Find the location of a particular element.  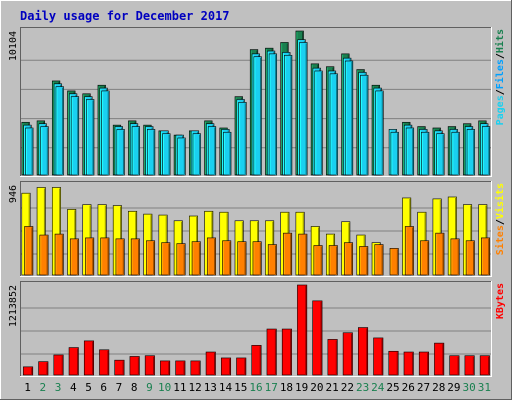

day-label: 19 is located at coordinates (301, 387).